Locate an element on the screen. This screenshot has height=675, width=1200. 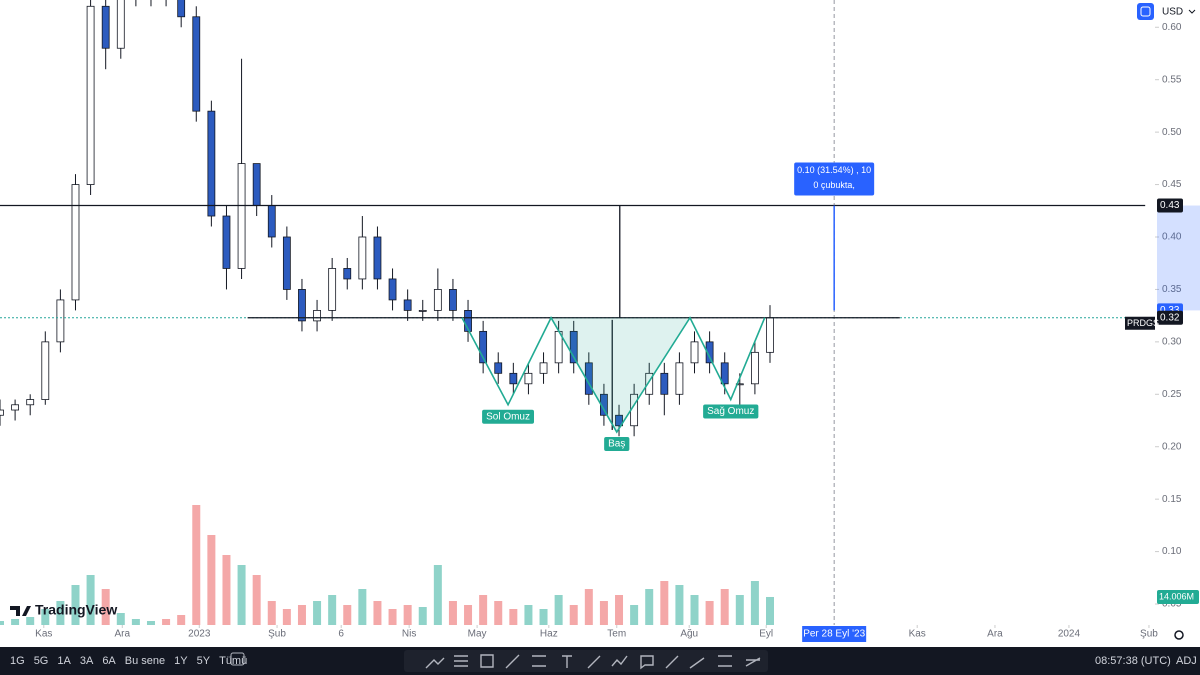
x-tick-label: May is located at coordinates (477, 634).